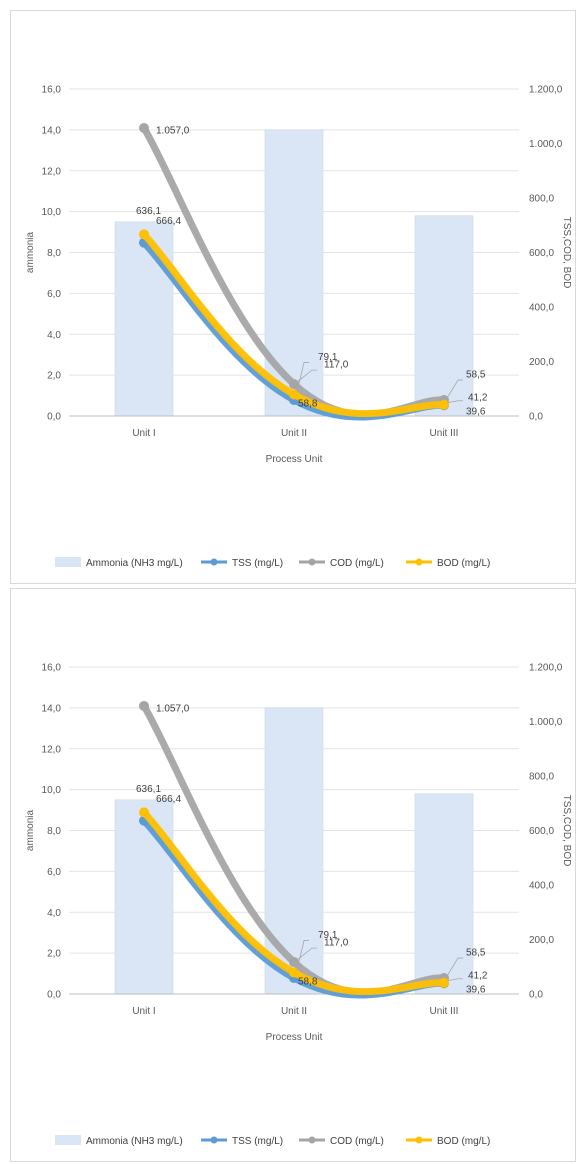 The width and height of the screenshot is (579, 1164). What do you see at coordinates (541, 362) in the screenshot?
I see `y2-tick-label: 200,0` at bounding box center [541, 362].